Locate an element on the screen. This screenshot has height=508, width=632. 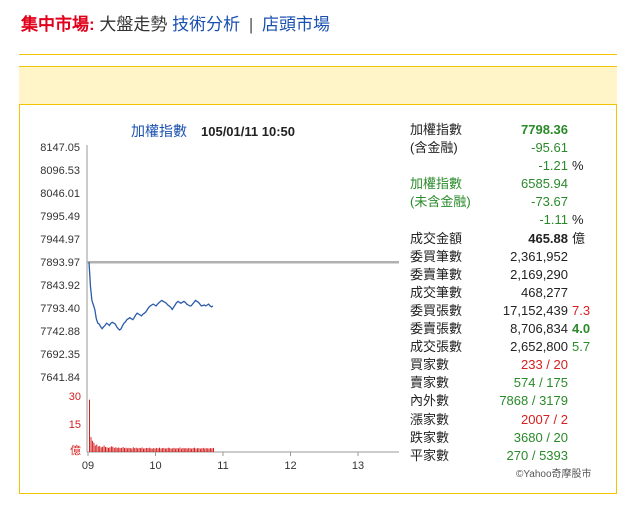
stat-extra: 7.3 is located at coordinates (581, 310).